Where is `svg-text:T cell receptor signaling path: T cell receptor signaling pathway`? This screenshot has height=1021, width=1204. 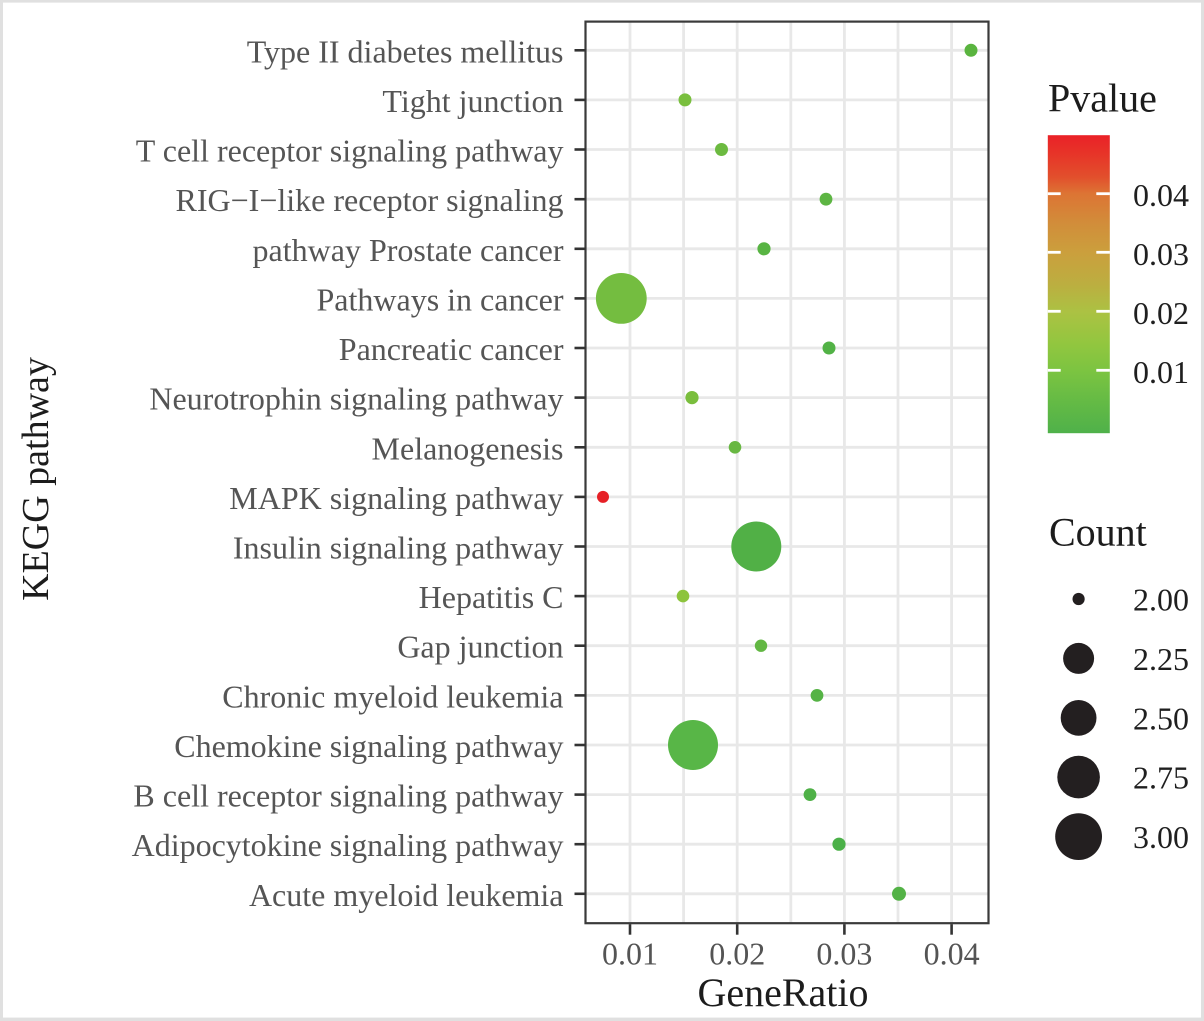
svg-text:T cell receptor signaling path: T cell receptor signaling pathway is located at coordinates (350, 151).